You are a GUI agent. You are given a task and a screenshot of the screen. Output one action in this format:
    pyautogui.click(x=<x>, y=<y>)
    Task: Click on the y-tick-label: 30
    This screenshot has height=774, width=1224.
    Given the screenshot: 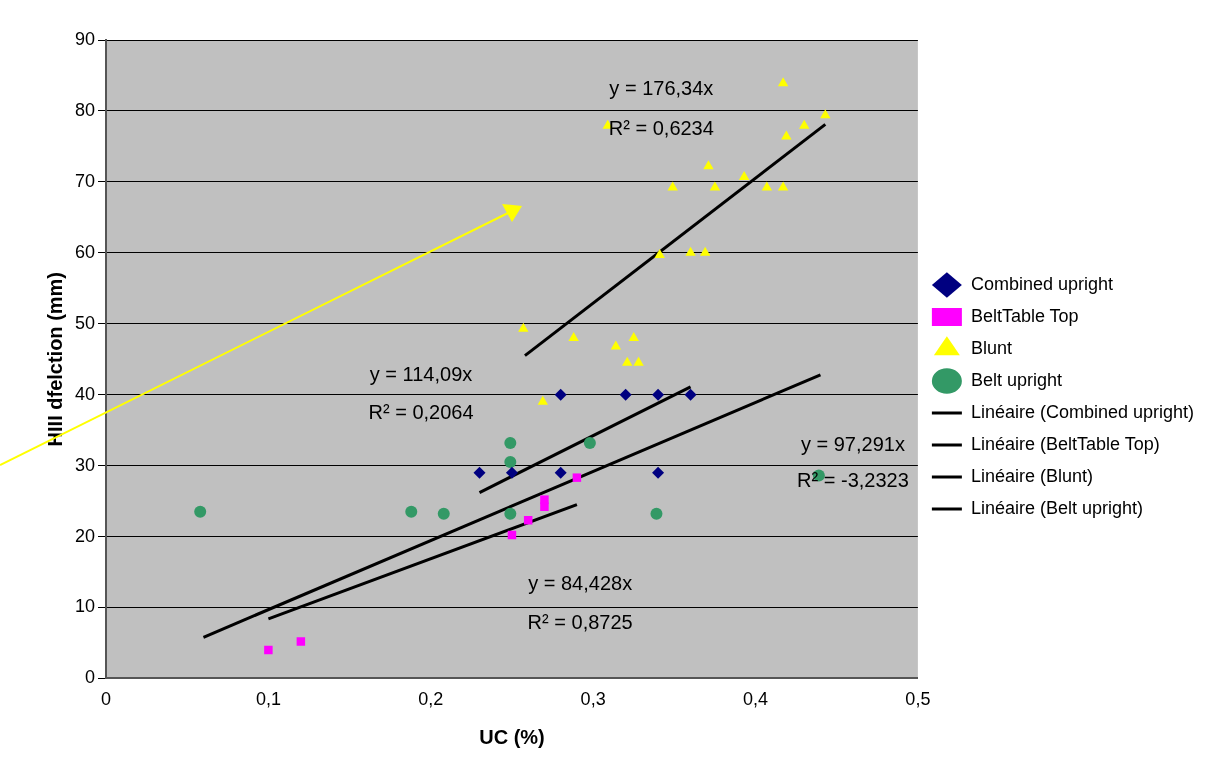 What is the action you would take?
    pyautogui.click(x=85, y=464)
    